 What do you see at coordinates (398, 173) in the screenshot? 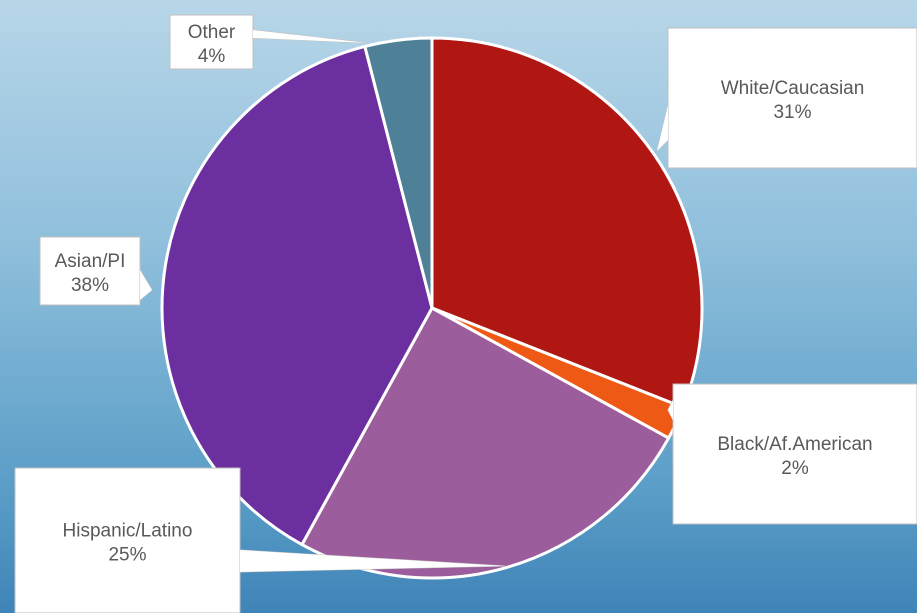
I see `pie-slice-other` at bounding box center [398, 173].